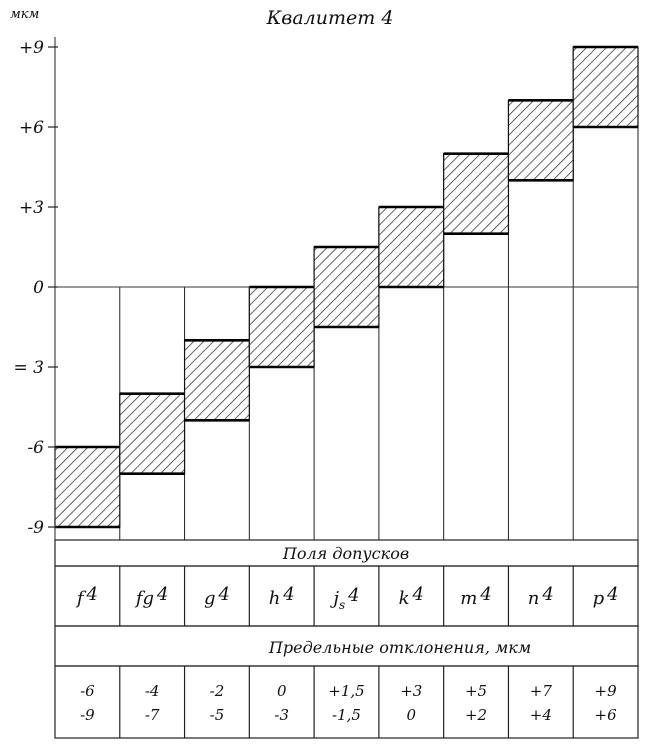  What do you see at coordinates (87, 691) in the screenshot?
I see `upper-deviation-label: -6` at bounding box center [87, 691].